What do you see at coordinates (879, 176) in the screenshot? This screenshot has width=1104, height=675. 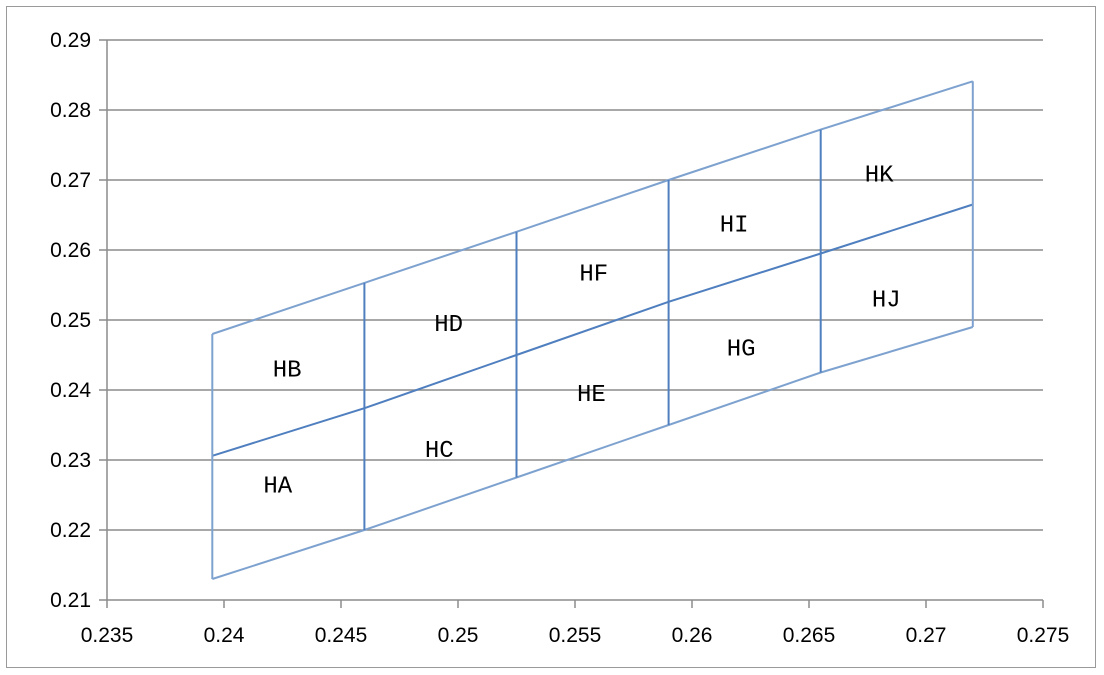 I see `region-label-hk: HK` at bounding box center [879, 176].